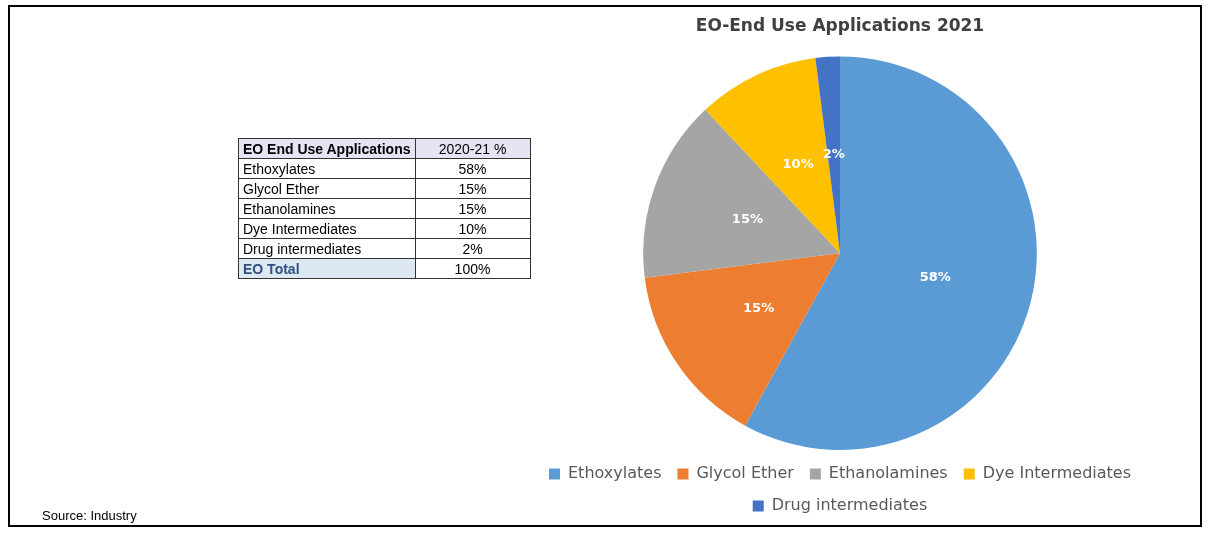  Describe the element at coordinates (888, 473) in the screenshot. I see `legend-label: Ethanolamines` at that location.